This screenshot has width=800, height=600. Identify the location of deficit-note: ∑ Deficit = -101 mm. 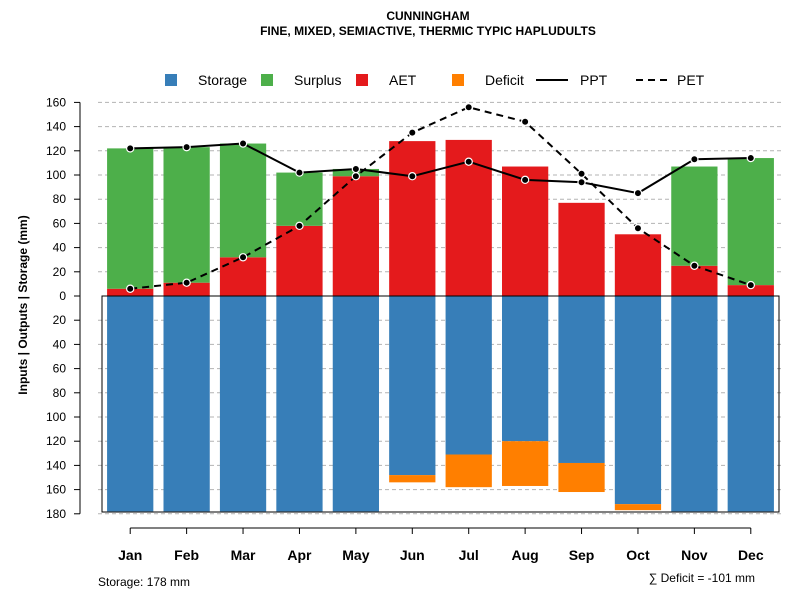
(702, 578).